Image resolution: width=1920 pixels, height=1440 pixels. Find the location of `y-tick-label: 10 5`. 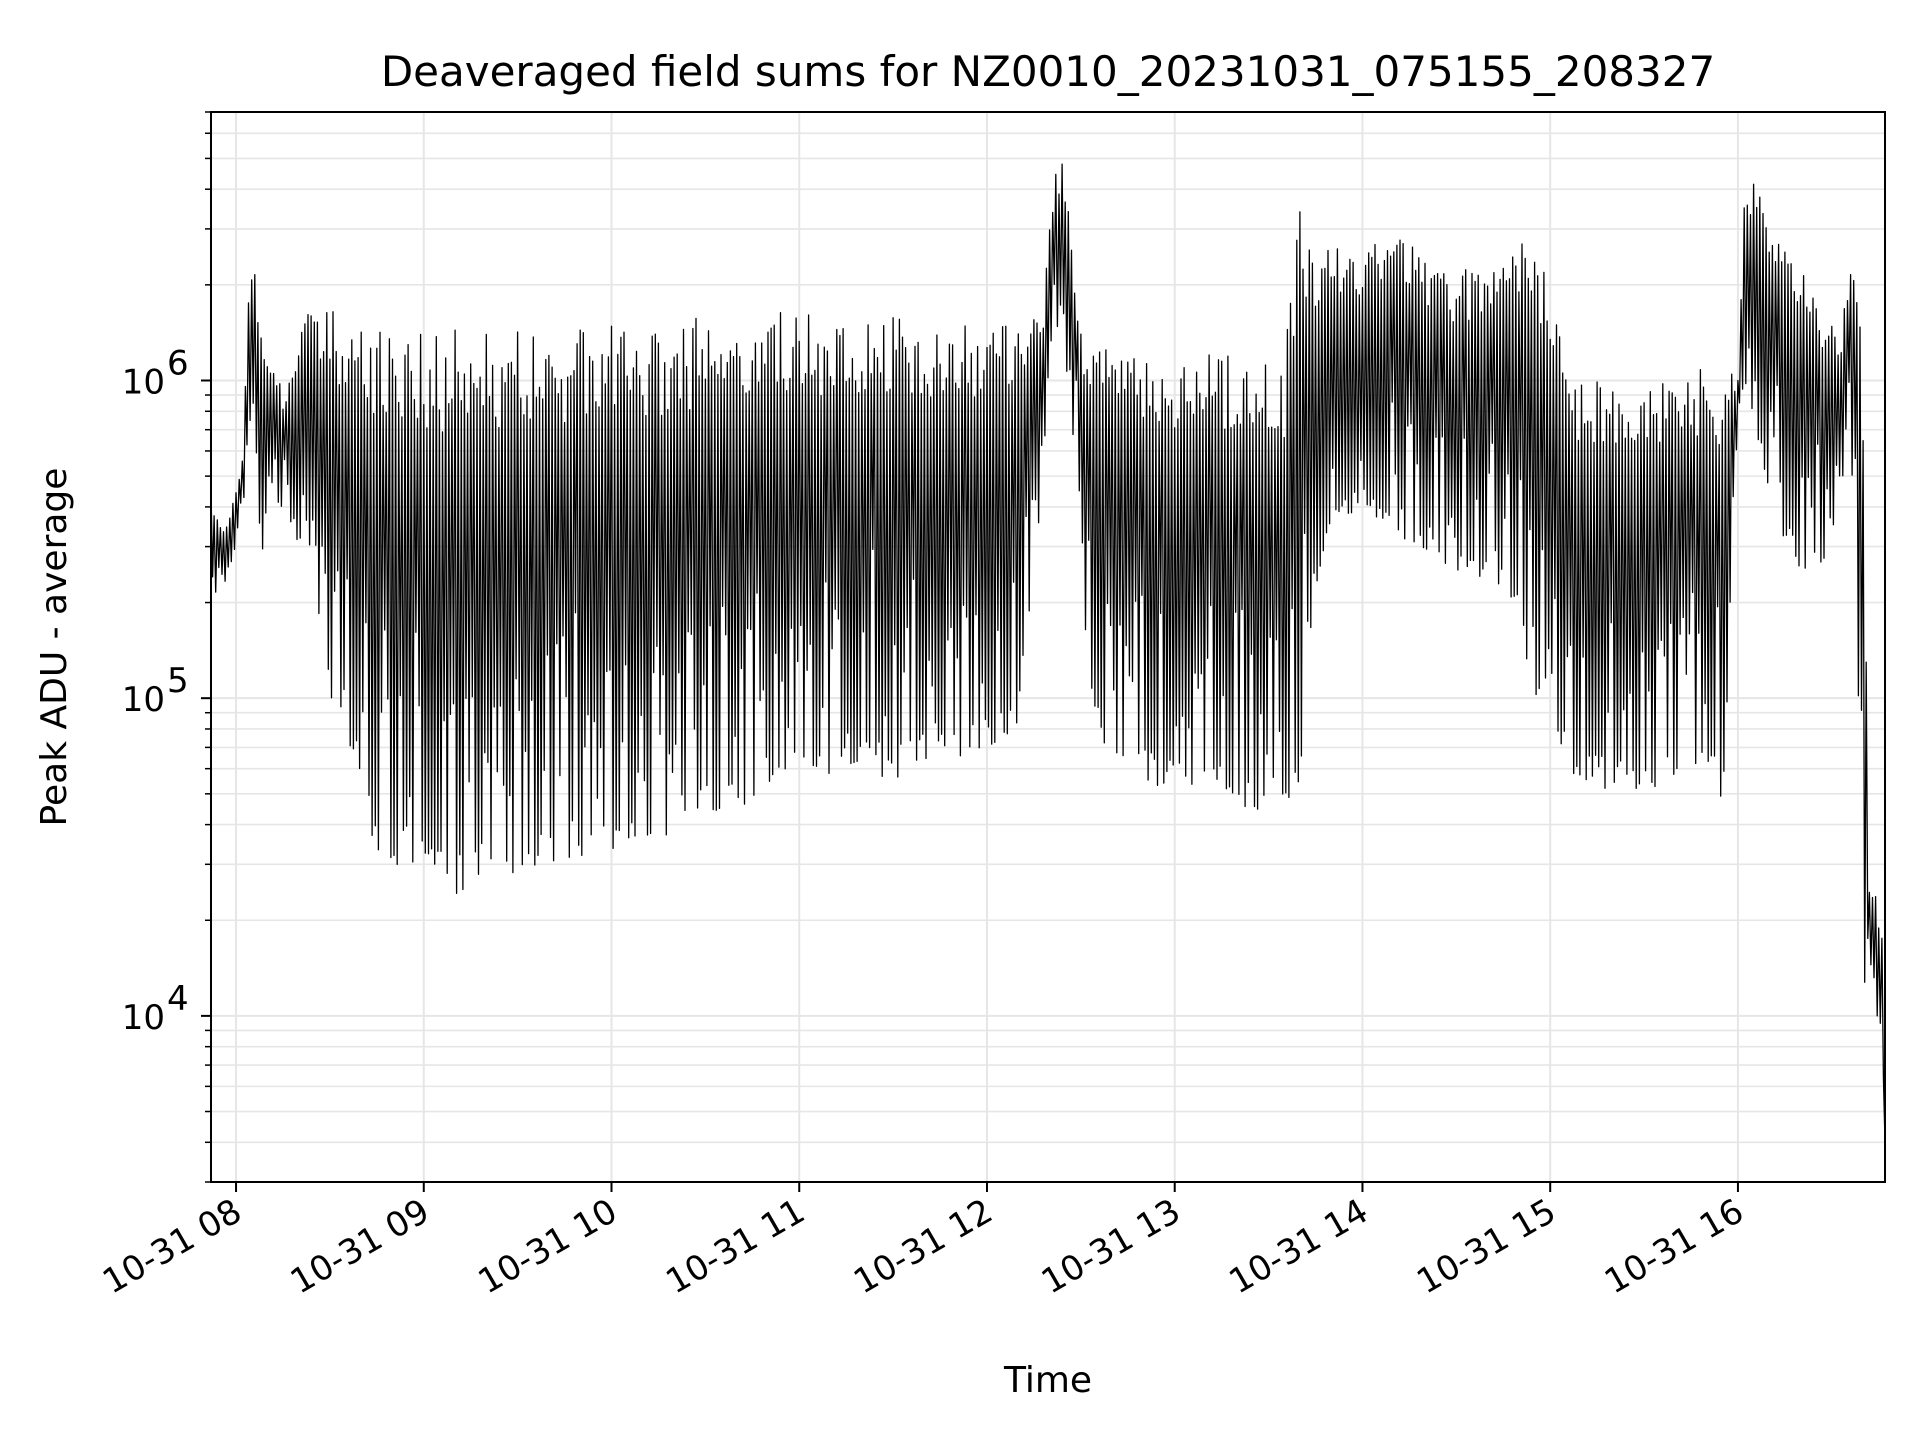

y-tick-label: 10 5 is located at coordinates (155, 690).